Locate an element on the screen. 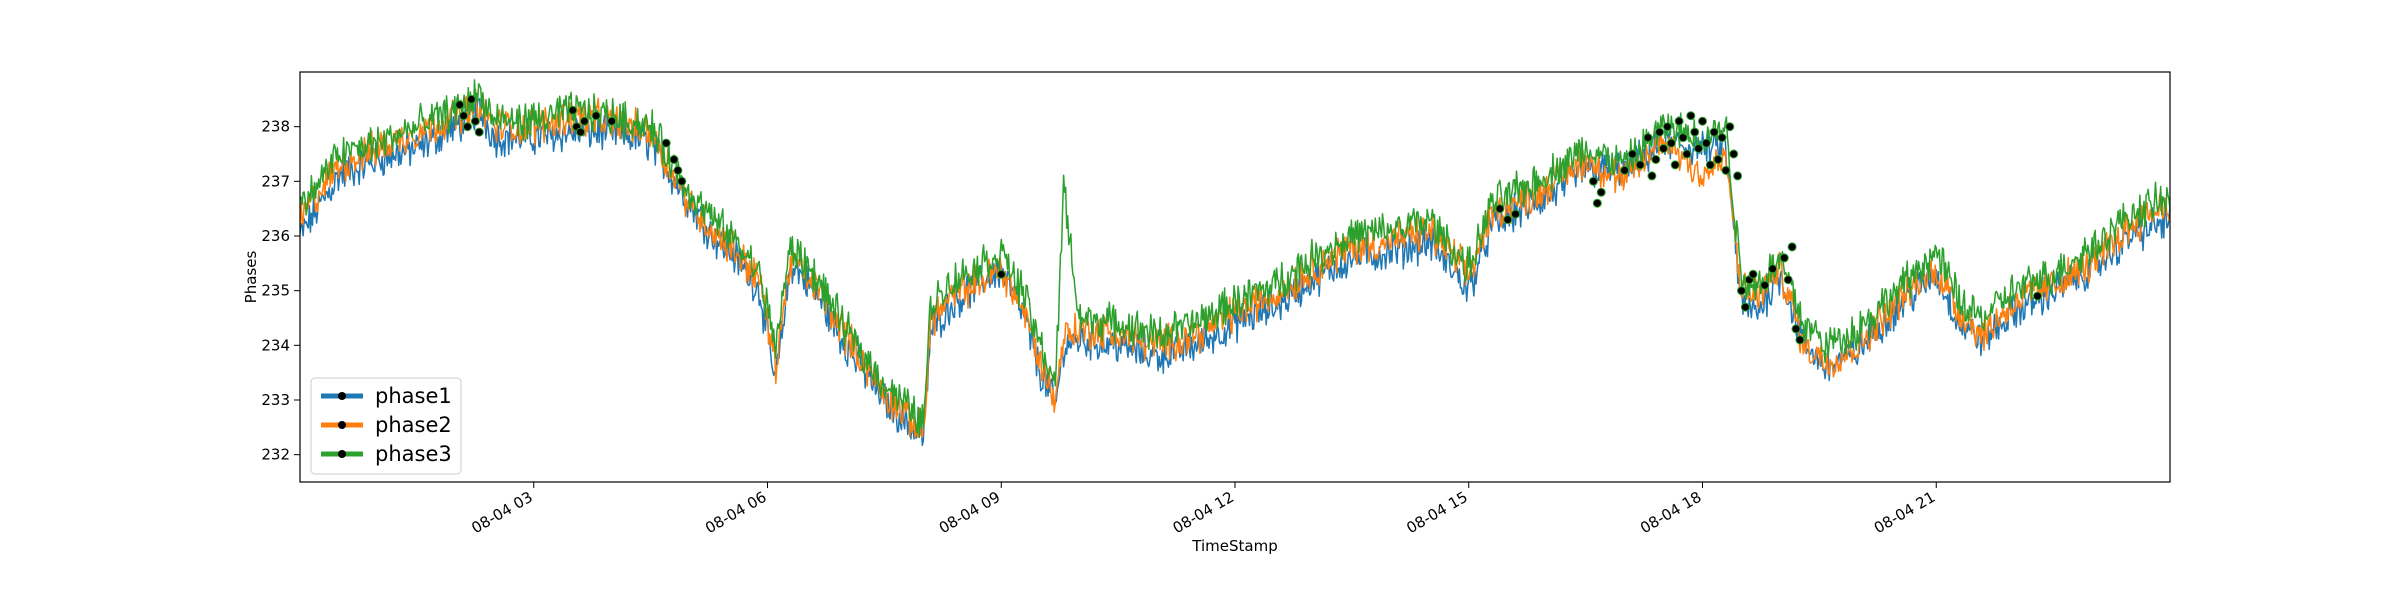 The image size is (2400, 600). legend-label-phase1: phase1 is located at coordinates (413, 396).